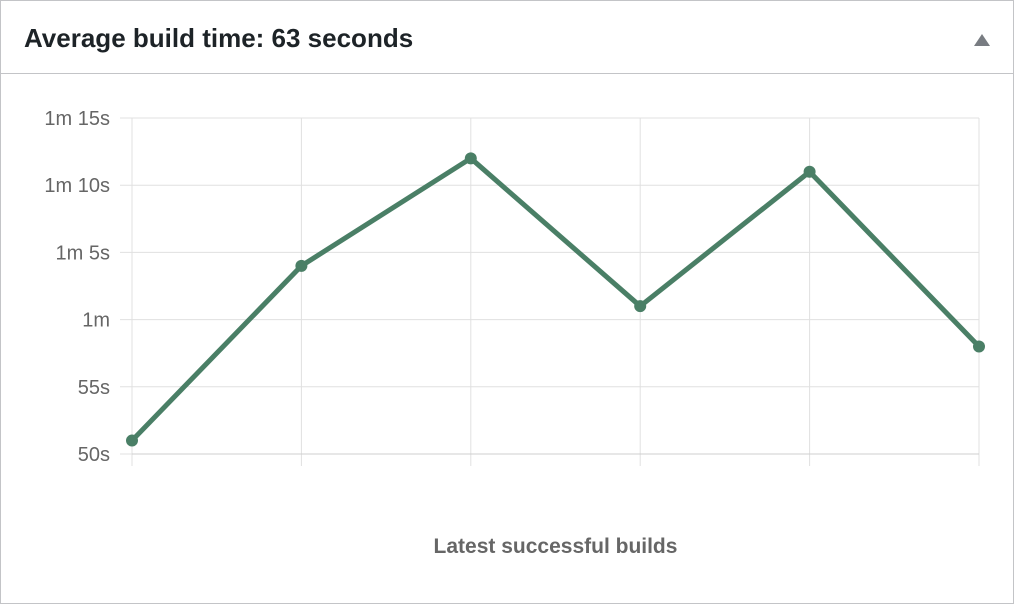 This screenshot has width=1014, height=604. I want to click on y-tick-label: 55s, so click(94, 388).